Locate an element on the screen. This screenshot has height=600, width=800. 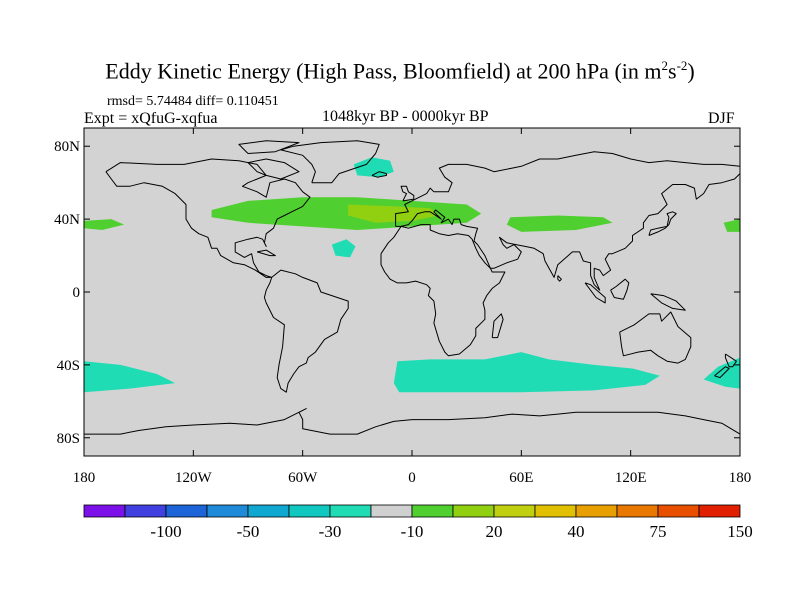
coast-greenland is located at coordinates (330, 162).